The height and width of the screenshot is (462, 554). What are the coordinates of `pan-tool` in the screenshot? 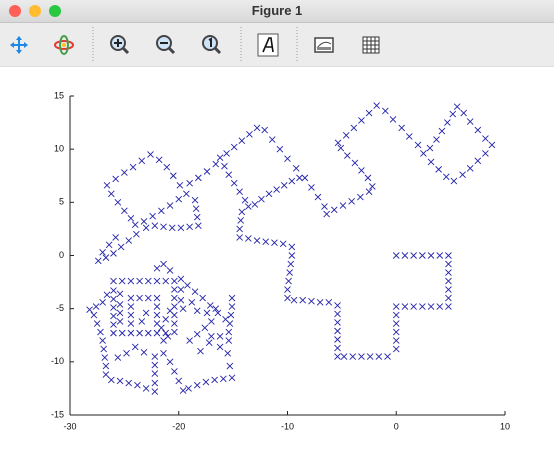 It's located at (19, 45).